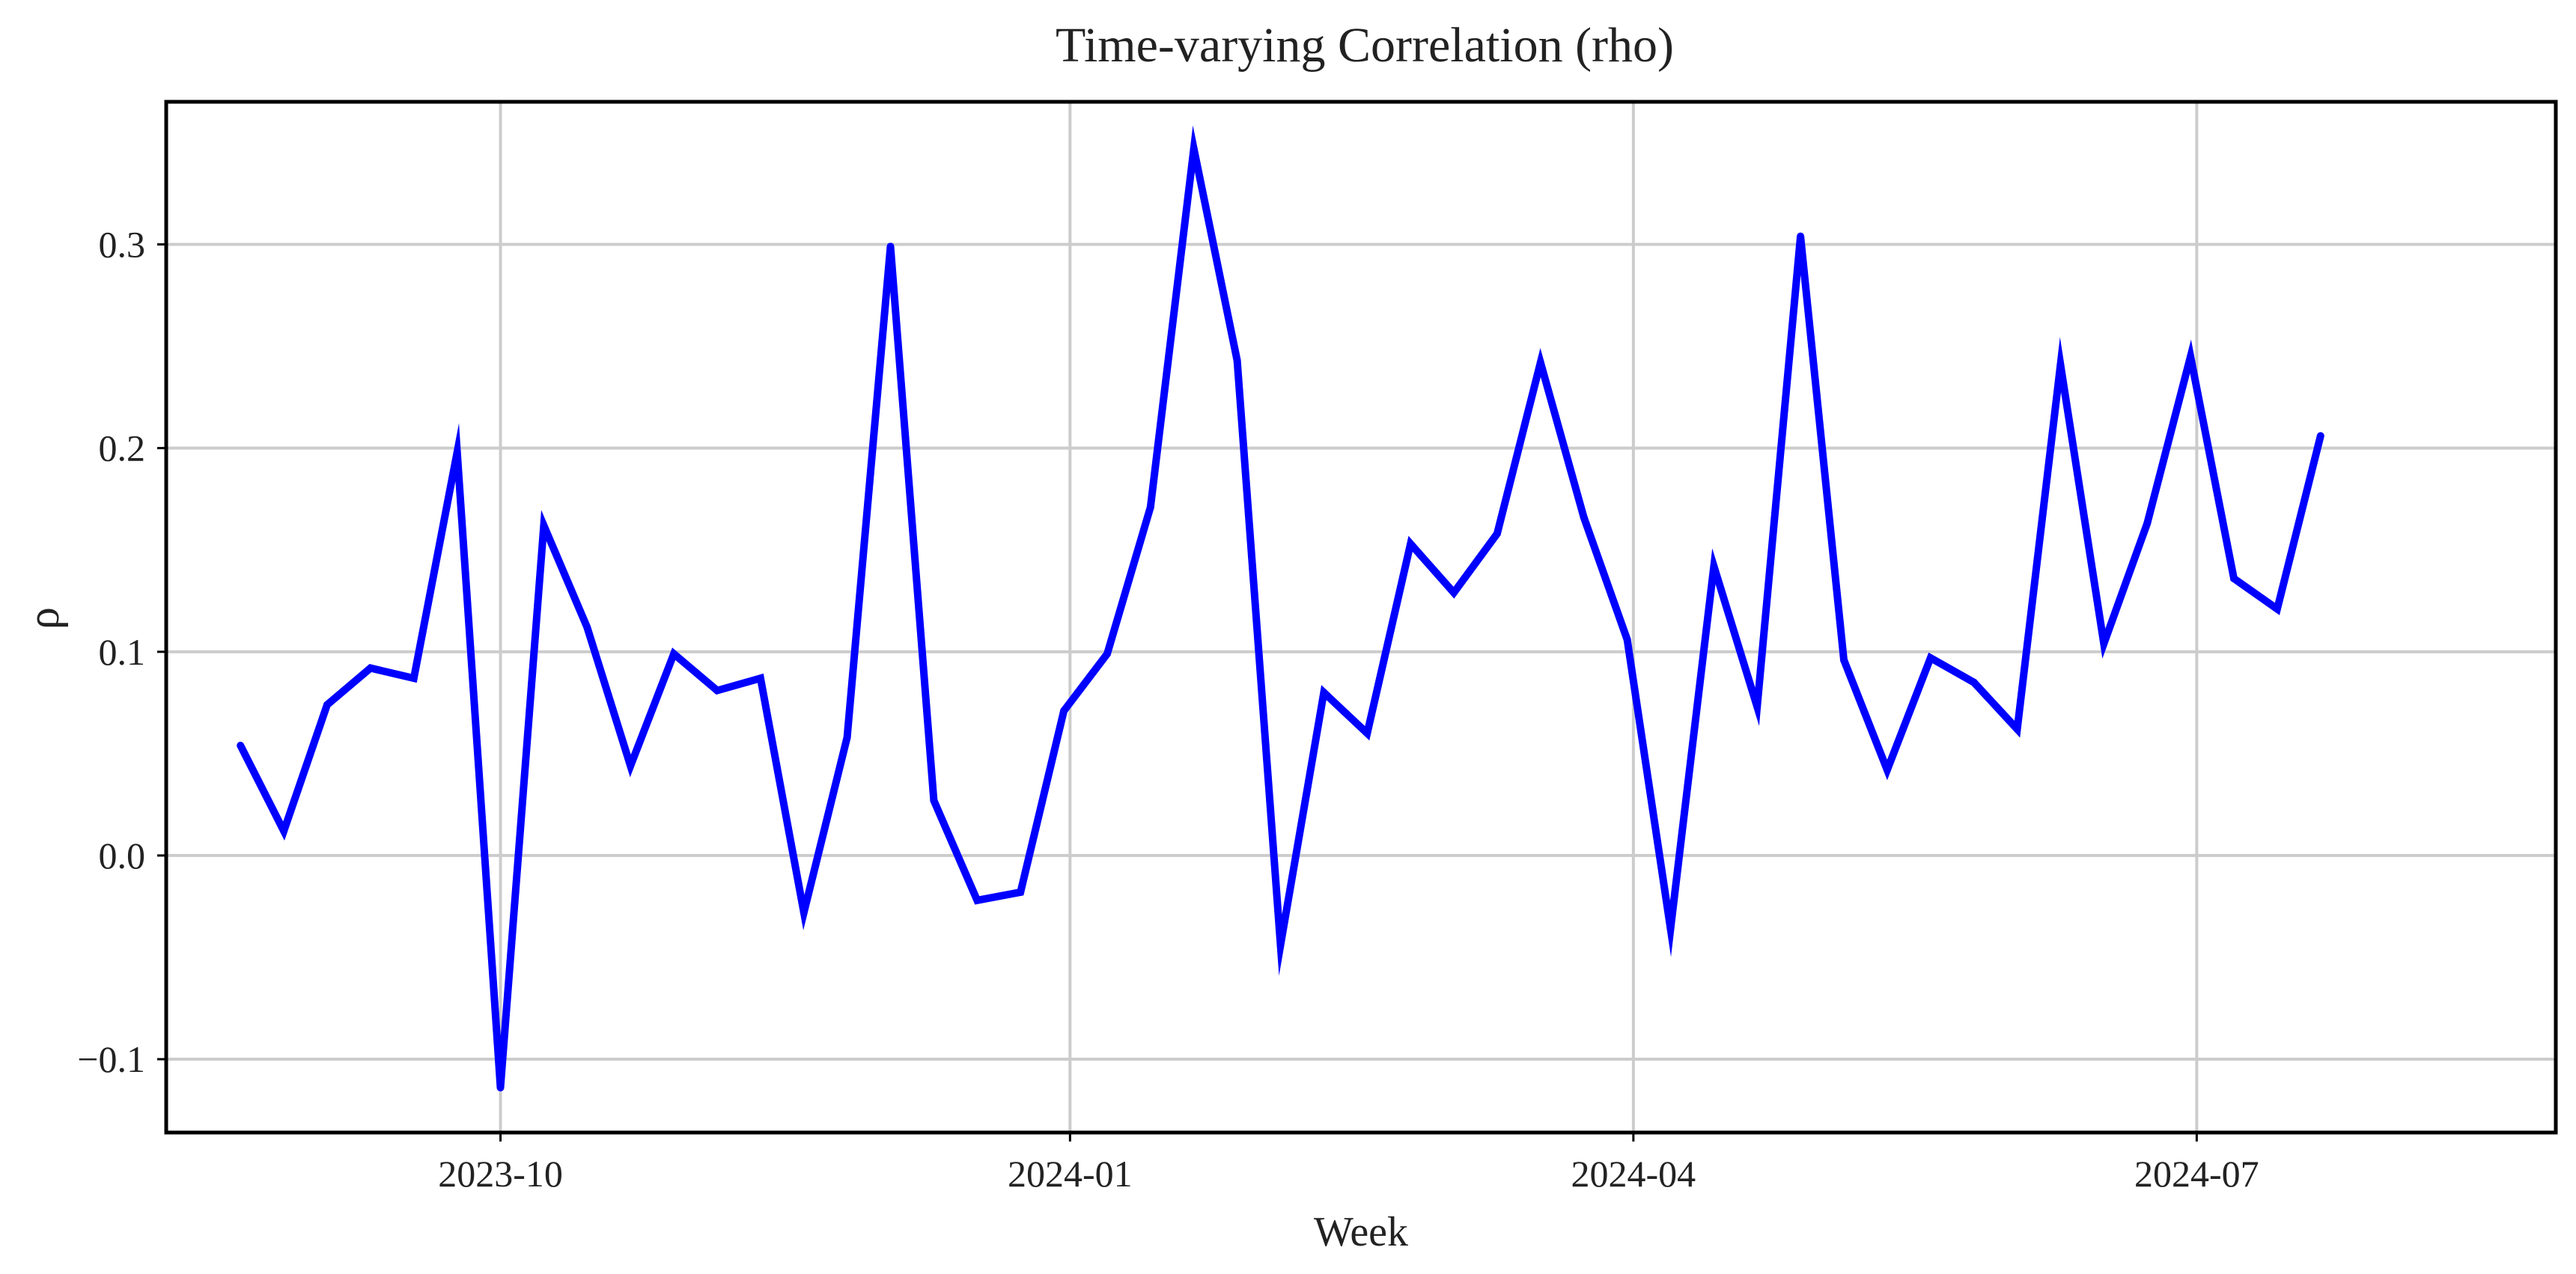  Describe the element at coordinates (122, 244) in the screenshot. I see `y-tick-label: 0.3` at that location.